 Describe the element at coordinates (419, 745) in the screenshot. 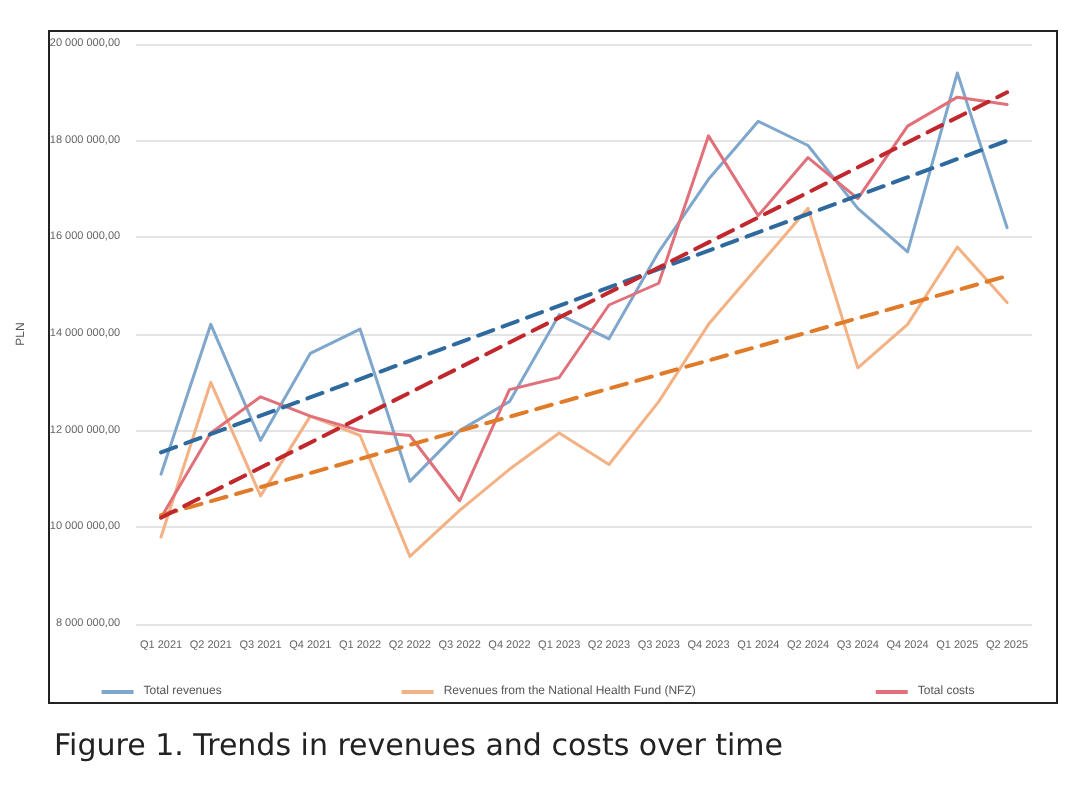

I see `text: Figure 1. Trends in revenues and costs over time` at that location.